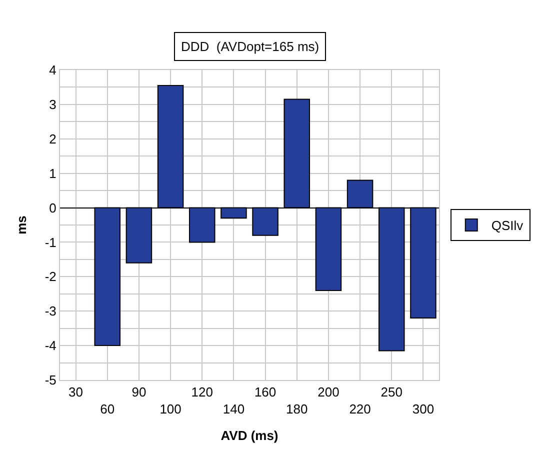  I want to click on y-tick-label: -5, so click(50, 380).